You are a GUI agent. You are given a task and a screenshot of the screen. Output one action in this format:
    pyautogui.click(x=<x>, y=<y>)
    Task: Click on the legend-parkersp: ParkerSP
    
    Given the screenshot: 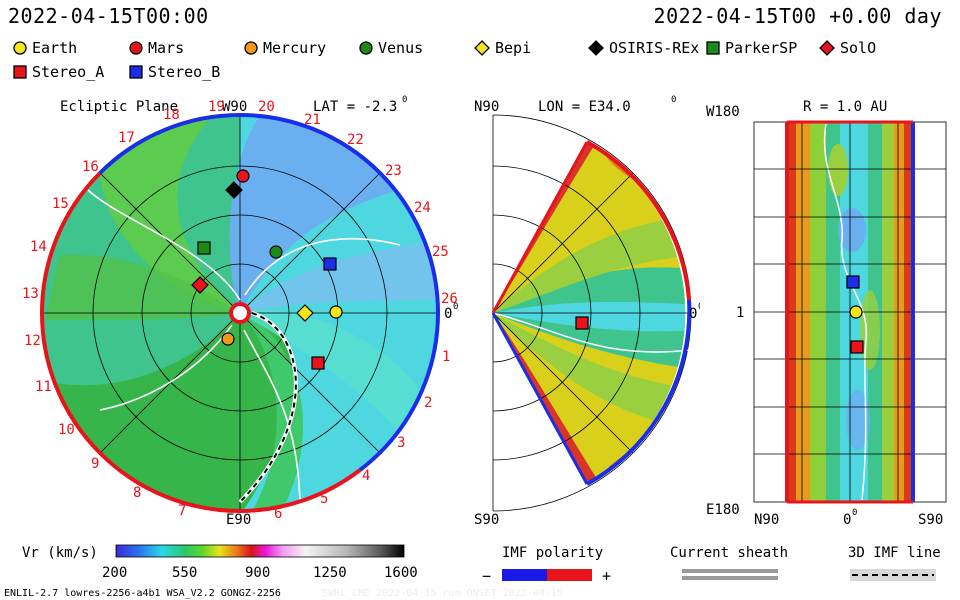 What is the action you would take?
    pyautogui.click(x=751, y=48)
    